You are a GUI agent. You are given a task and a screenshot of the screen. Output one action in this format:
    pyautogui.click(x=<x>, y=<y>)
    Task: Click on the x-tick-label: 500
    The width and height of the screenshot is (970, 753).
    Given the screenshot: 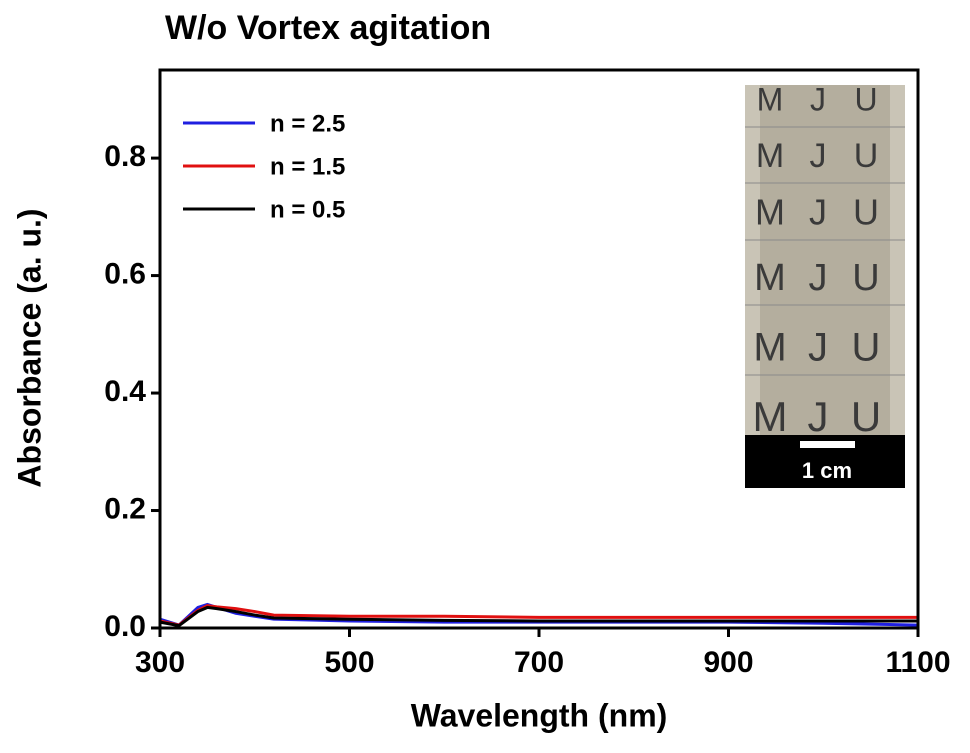 What is the action you would take?
    pyautogui.click(x=349, y=662)
    